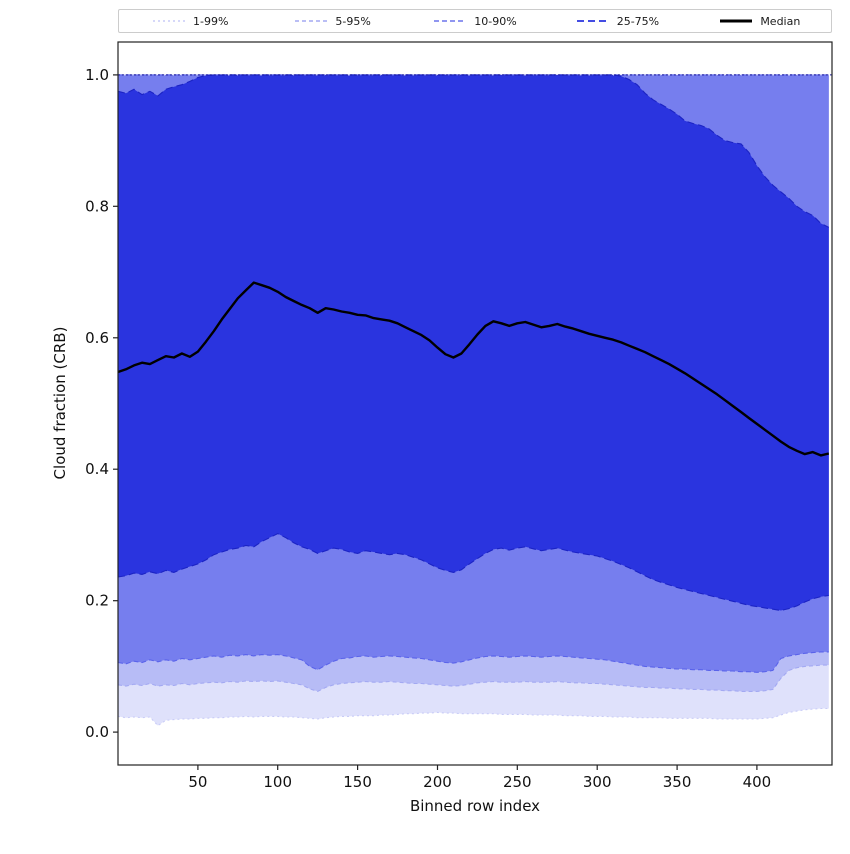 This screenshot has height=854, width=850. What do you see at coordinates (638, 21) in the screenshot?
I see `legend-label: 25-75%` at bounding box center [638, 21].